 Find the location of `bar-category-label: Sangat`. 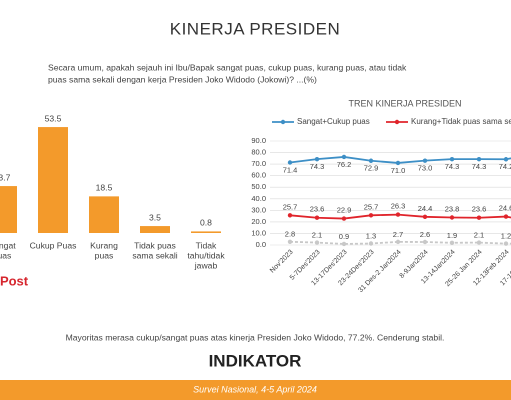

bar-category-label: Sangat is located at coordinates (8, 245).